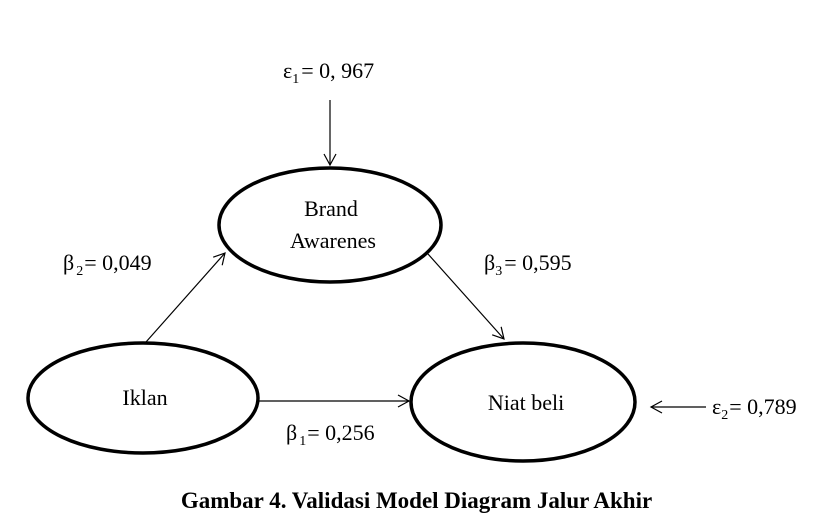 The image size is (833, 519). Describe the element at coordinates (754, 408) in the screenshot. I see `epsilon2-label: ε2= 0,789` at that location.